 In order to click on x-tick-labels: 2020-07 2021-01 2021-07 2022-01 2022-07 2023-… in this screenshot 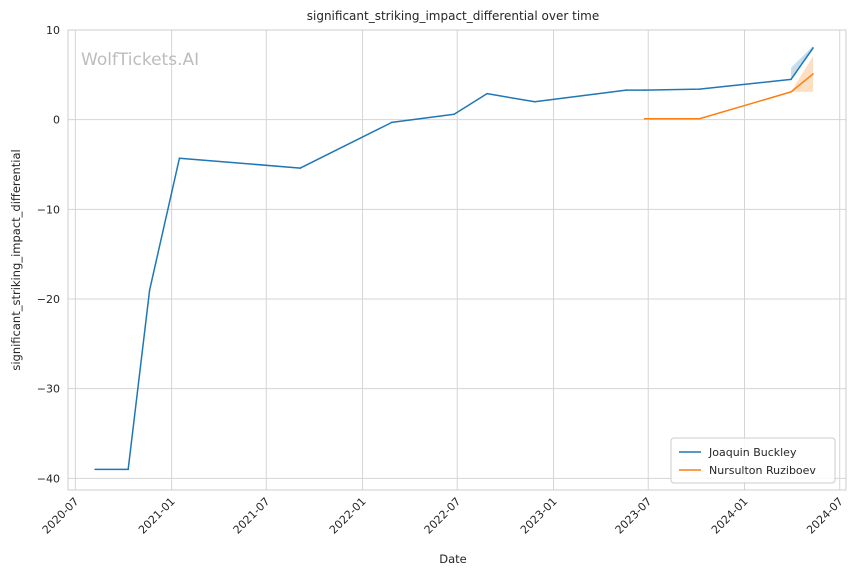, I will do `click(443, 516)`.